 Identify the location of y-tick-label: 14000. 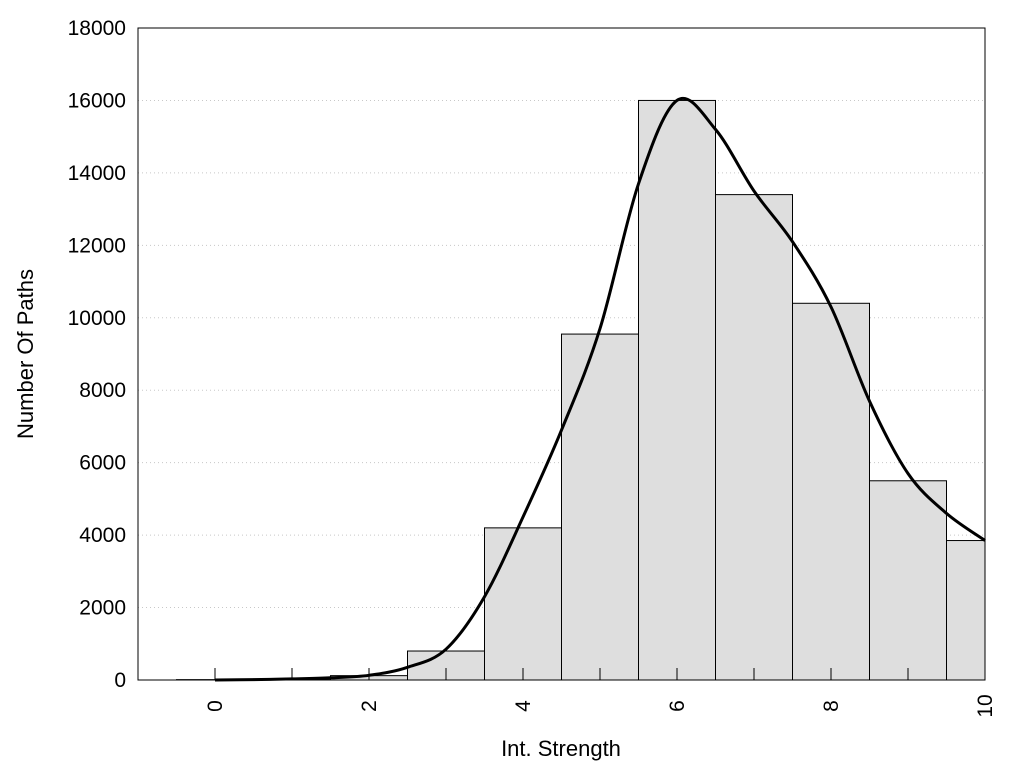
(97, 173).